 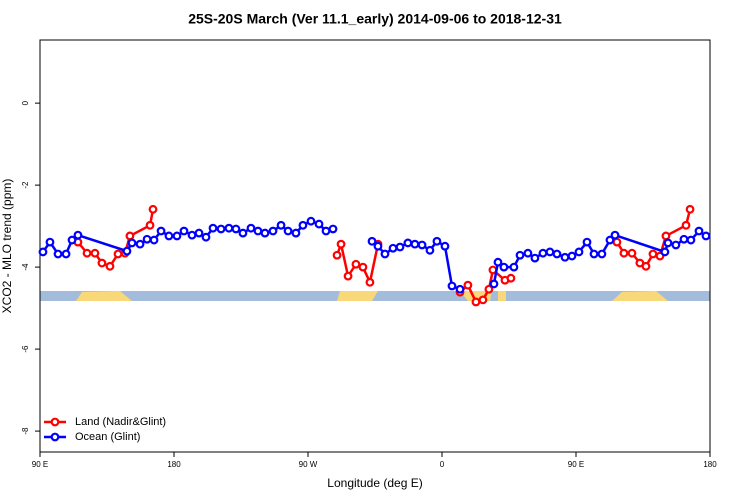 I want to click on x-axis-label: Longitude (deg E), so click(x=374, y=483).